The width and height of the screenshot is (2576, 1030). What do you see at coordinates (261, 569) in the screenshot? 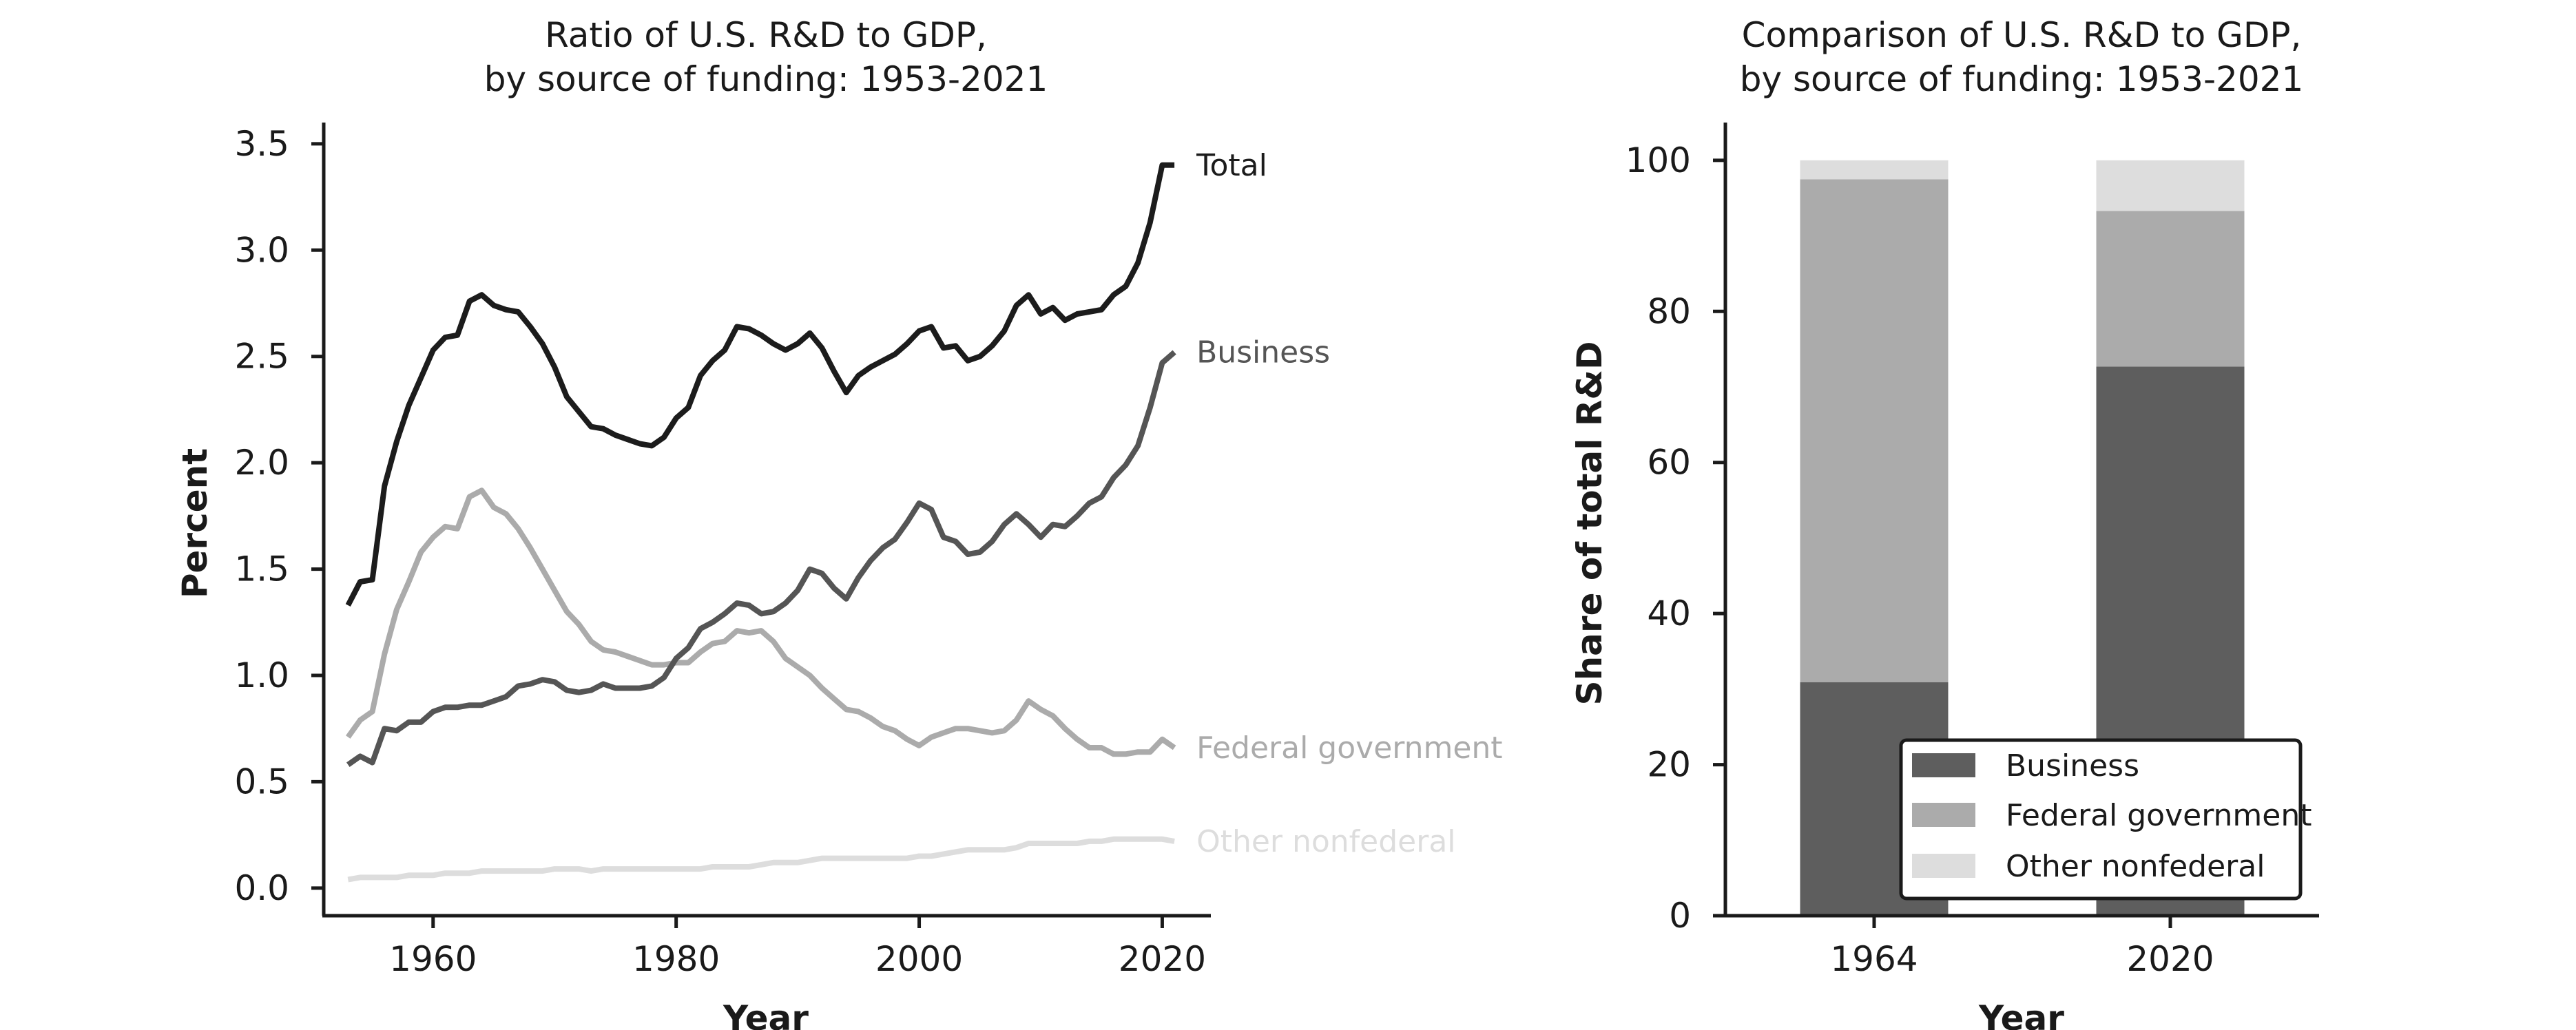
I see `y-tick-label: 1.5` at bounding box center [261, 569].